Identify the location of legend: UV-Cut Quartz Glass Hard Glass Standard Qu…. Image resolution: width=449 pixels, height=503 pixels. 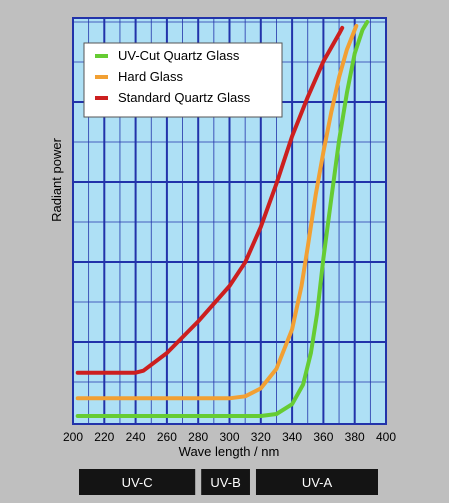
(183, 80).